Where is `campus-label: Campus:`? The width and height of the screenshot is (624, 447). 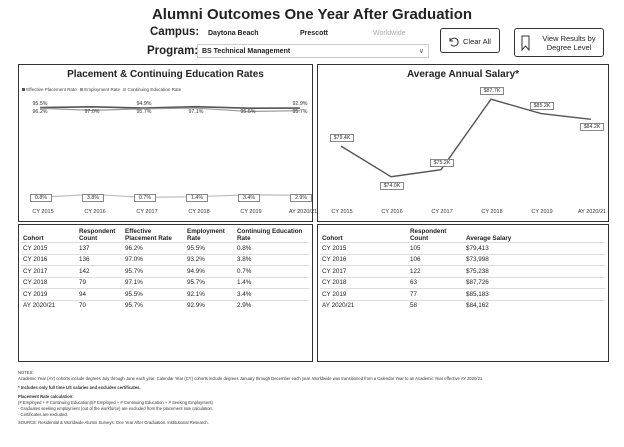
campus-label: Campus: is located at coordinates (175, 32).